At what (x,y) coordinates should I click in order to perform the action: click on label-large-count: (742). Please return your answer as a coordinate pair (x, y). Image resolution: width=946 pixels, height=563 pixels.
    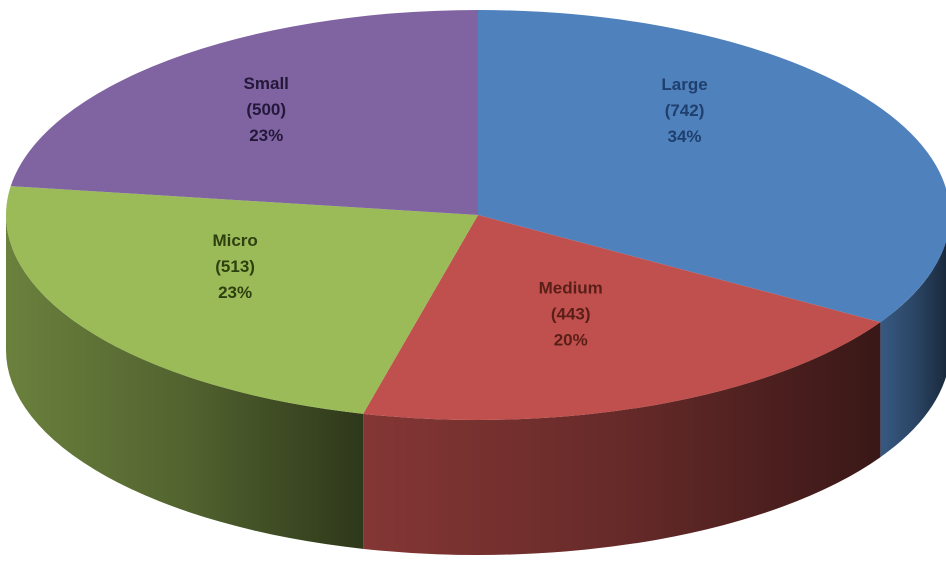
    Looking at the image, I should click on (685, 110).